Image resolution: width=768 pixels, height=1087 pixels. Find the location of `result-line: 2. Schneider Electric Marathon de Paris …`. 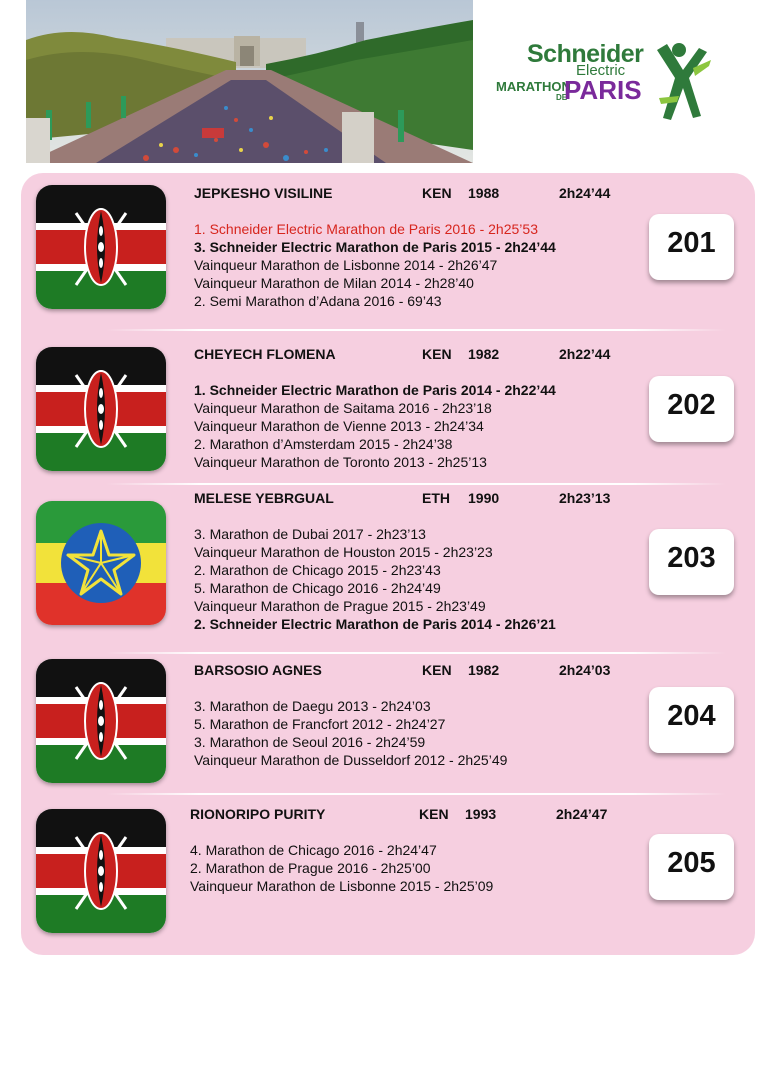

result-line: 2. Schneider Electric Marathon de Paris … is located at coordinates (375, 624).